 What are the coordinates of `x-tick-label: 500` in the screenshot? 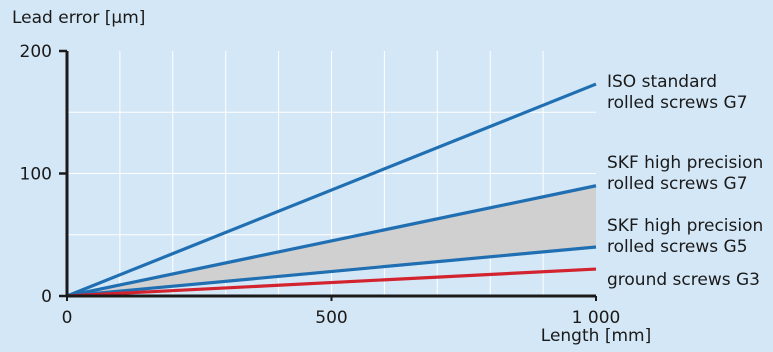 It's located at (331, 318).